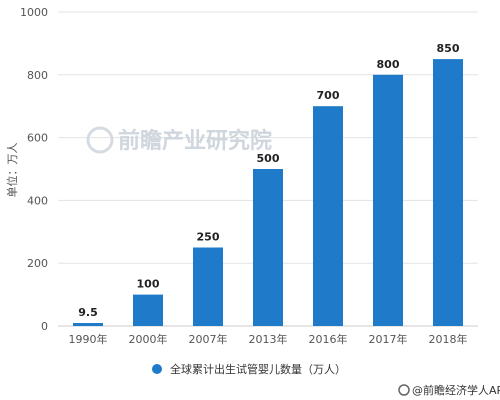 The height and width of the screenshot is (400, 500). What do you see at coordinates (328, 339) in the screenshot?
I see `x-tick-label: 2016年` at bounding box center [328, 339].